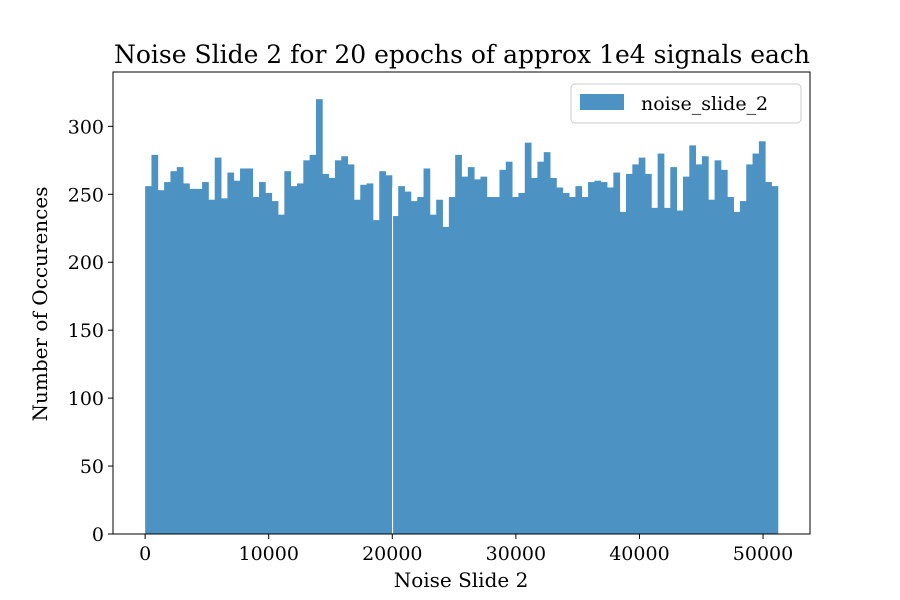 This screenshot has width=900, height=600. Describe the element at coordinates (86, 195) in the screenshot. I see `y-tick-label: 250` at that location.